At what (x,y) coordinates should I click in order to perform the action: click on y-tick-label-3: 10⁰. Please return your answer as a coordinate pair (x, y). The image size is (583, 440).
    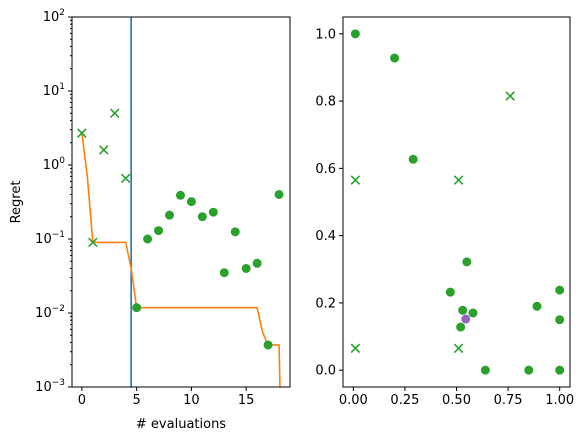
    Looking at the image, I should click on (54, 164).